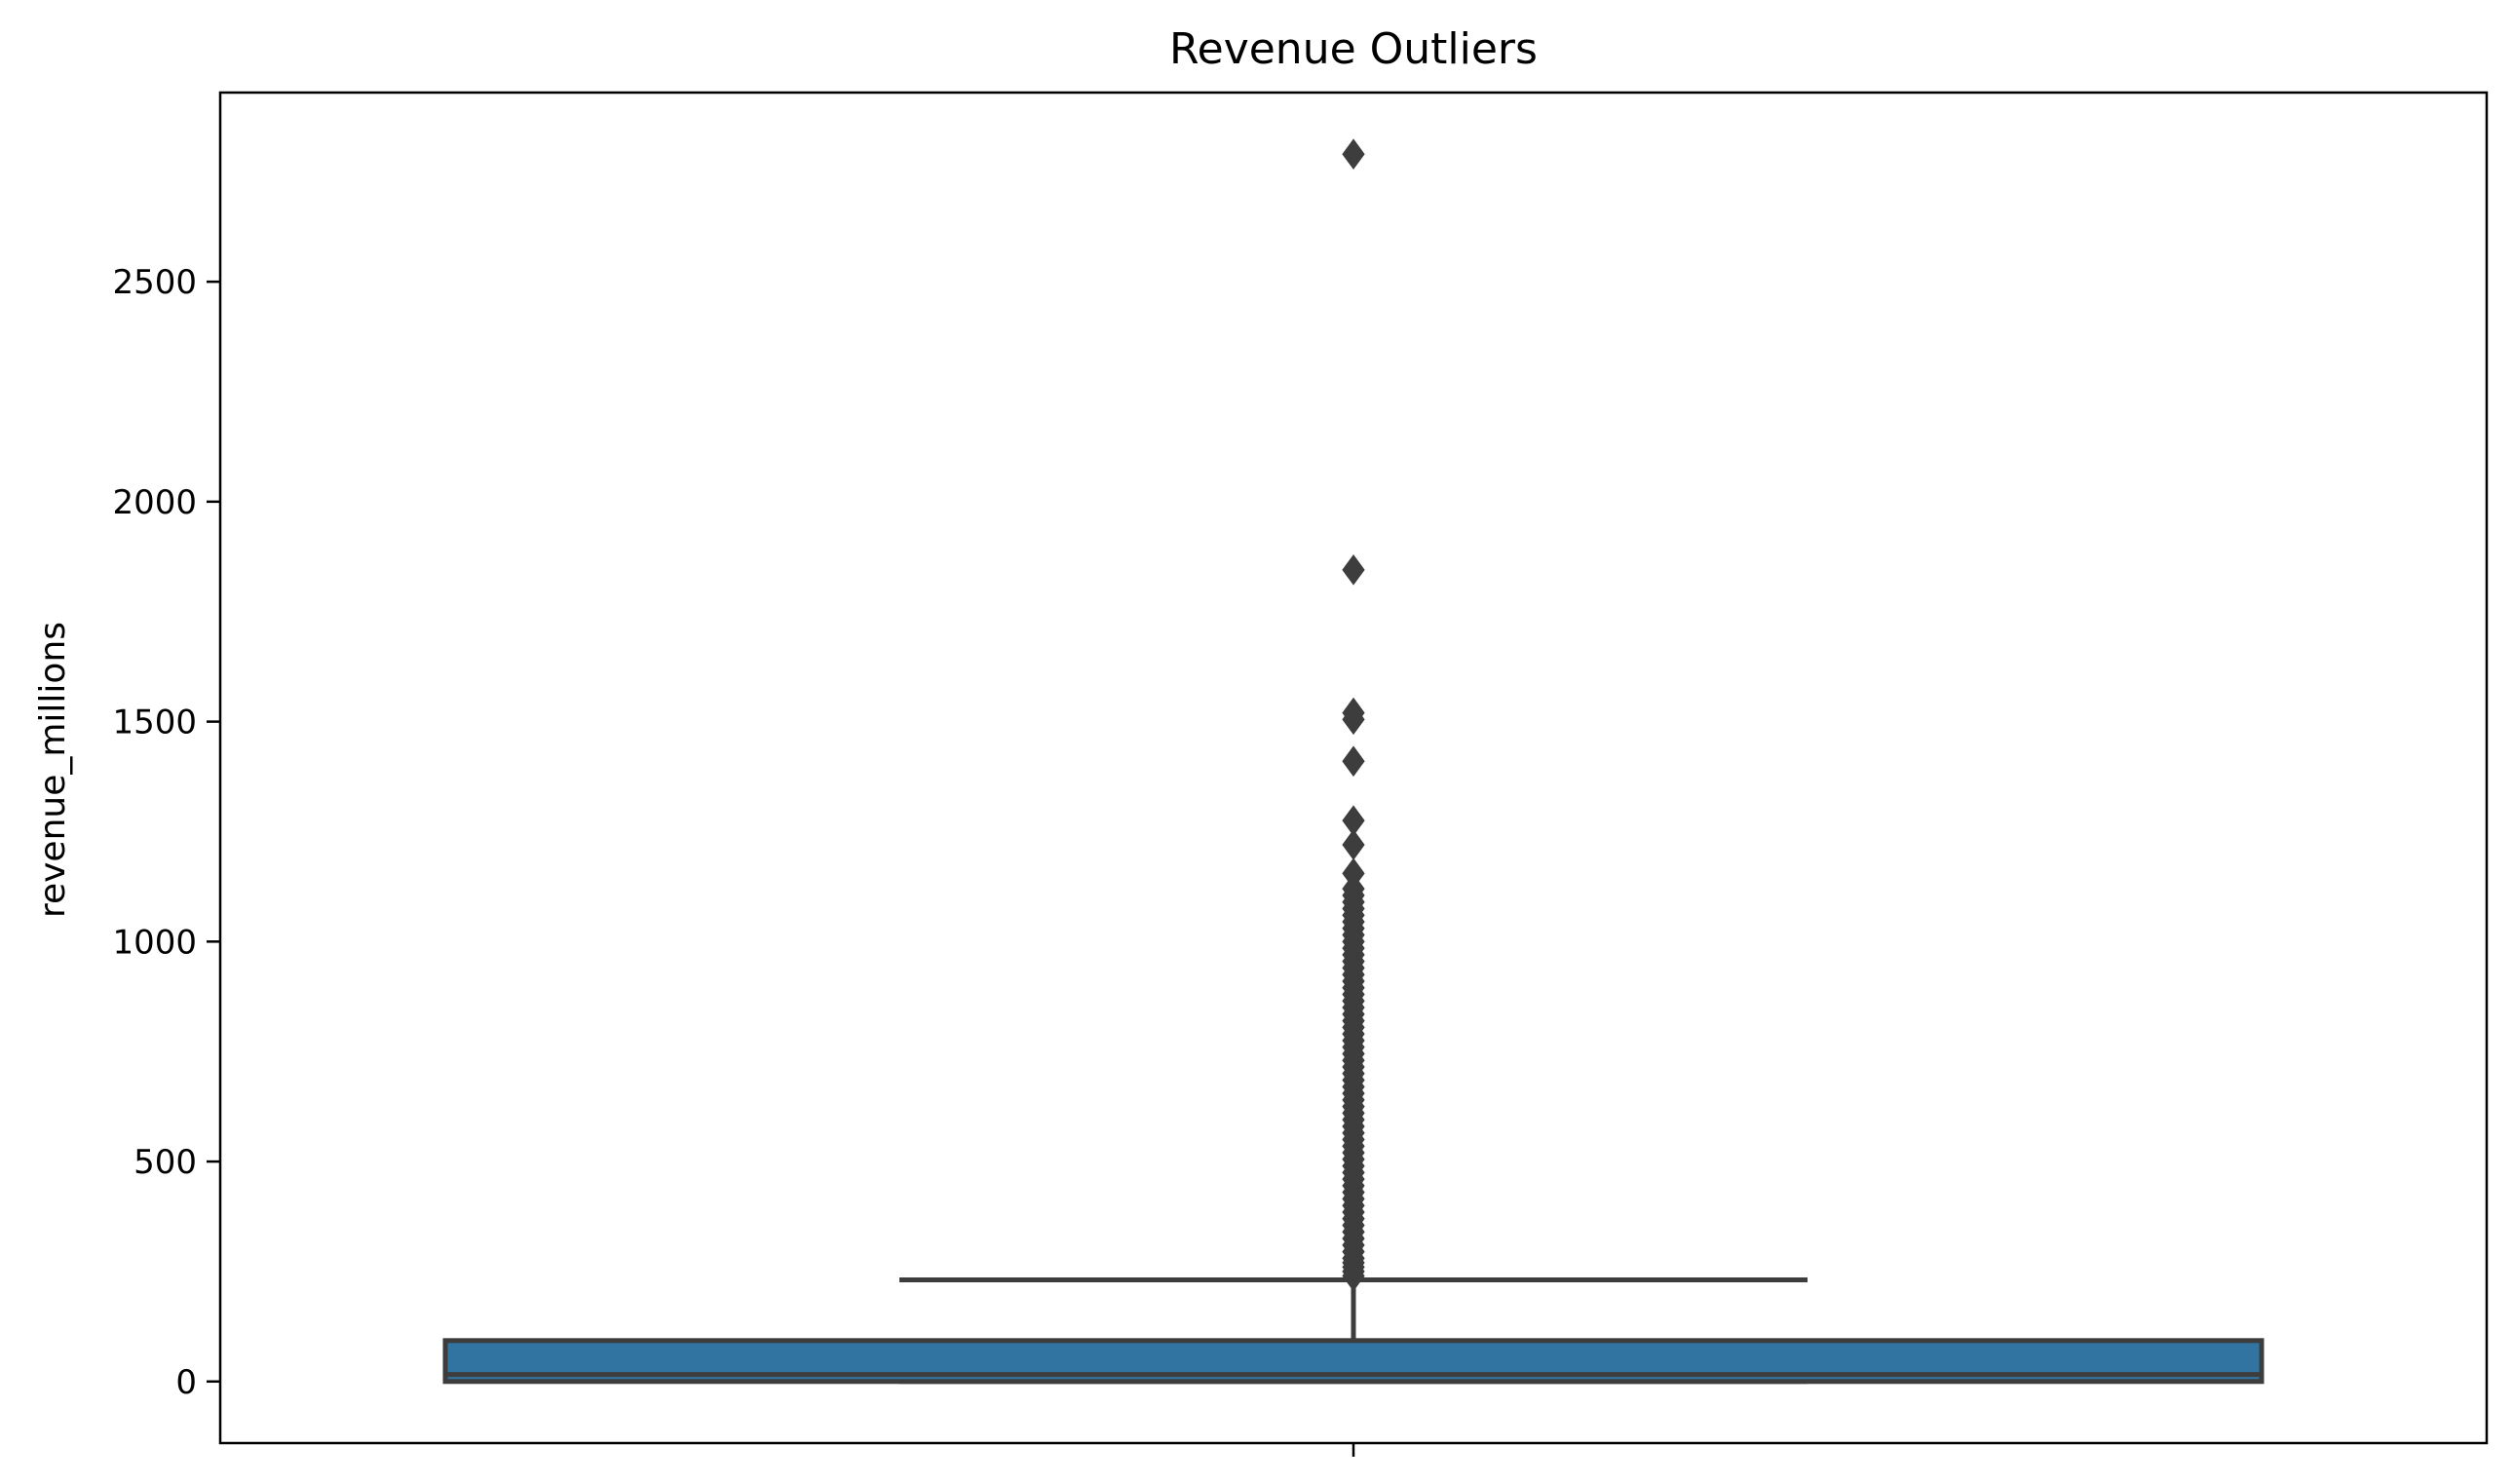 The image size is (2513, 1484). I want to click on y-axis-label: revenue_millions, so click(53, 770).